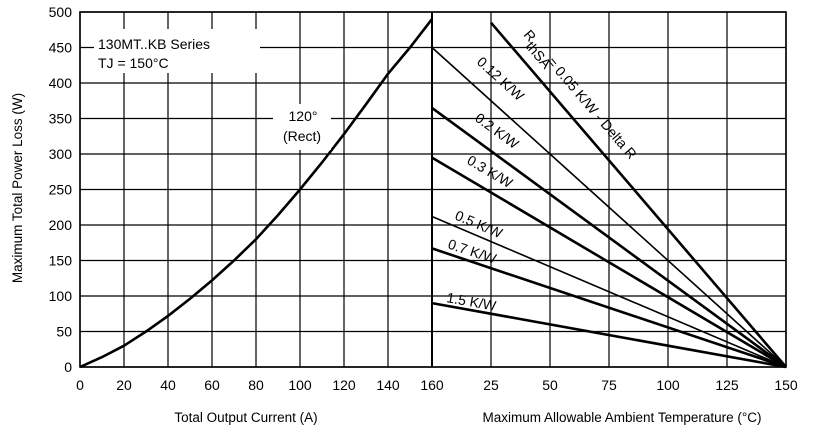 The height and width of the screenshot is (435, 818). I want to click on series-line-0-7-k-w, so click(609, 308).